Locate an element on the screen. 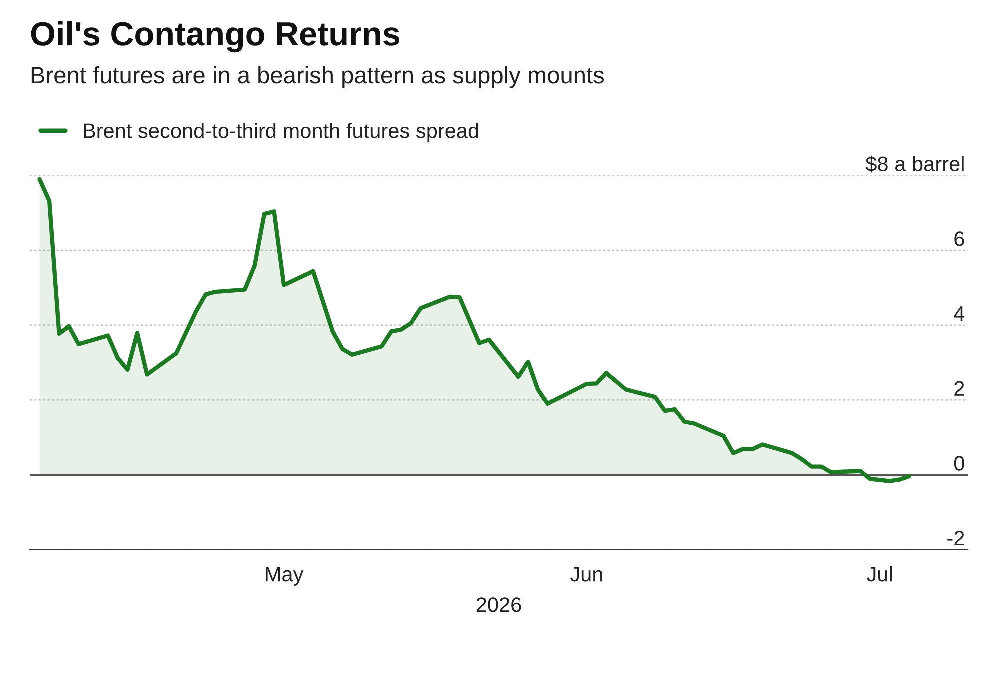 The width and height of the screenshot is (1000, 673). y-tick-label: 2 is located at coordinates (959, 388).